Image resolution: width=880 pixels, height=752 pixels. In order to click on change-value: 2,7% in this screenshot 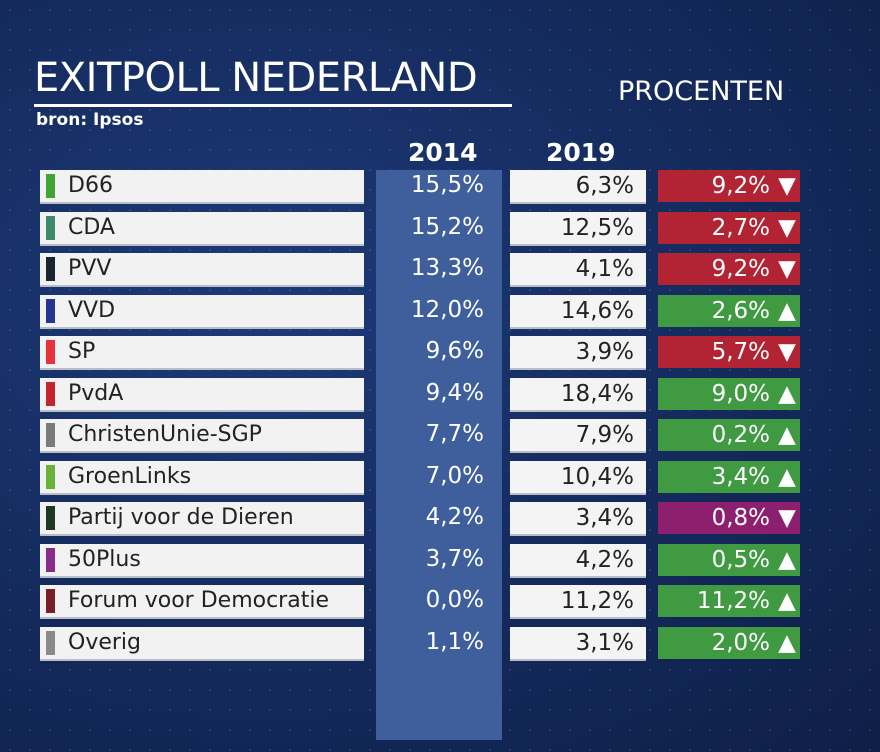, I will do `click(740, 228)`.